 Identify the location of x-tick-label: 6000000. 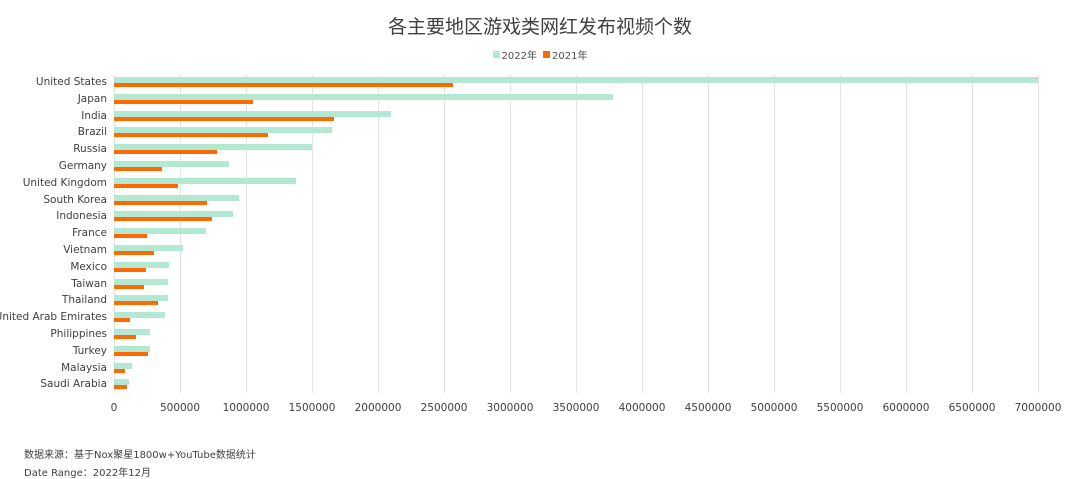
(906, 408).